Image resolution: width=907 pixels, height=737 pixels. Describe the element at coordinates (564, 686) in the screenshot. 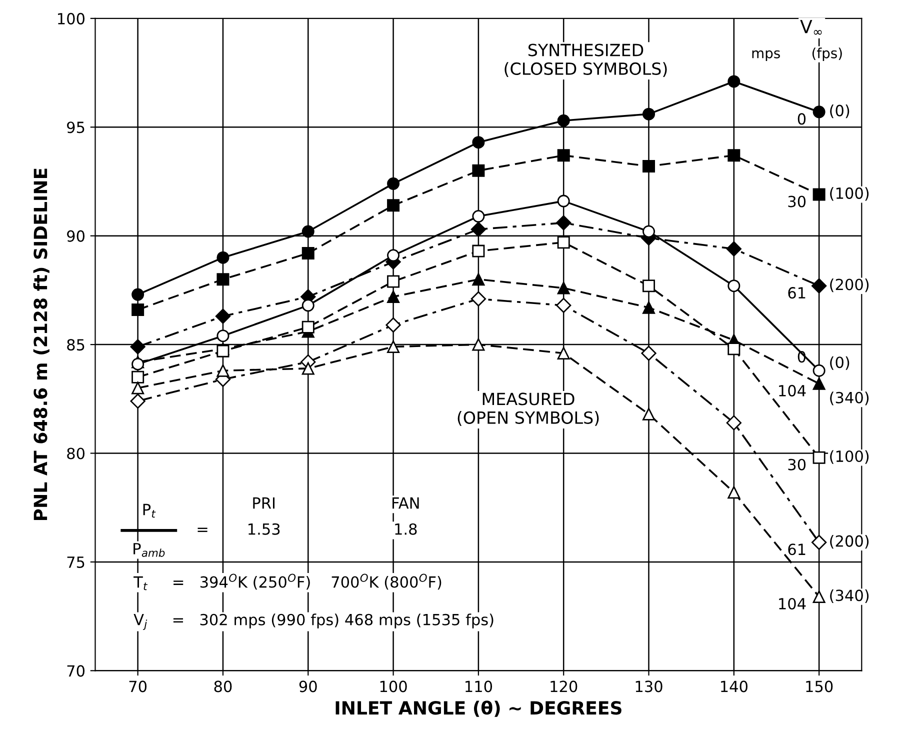

I see `x-tick-label: 120` at that location.